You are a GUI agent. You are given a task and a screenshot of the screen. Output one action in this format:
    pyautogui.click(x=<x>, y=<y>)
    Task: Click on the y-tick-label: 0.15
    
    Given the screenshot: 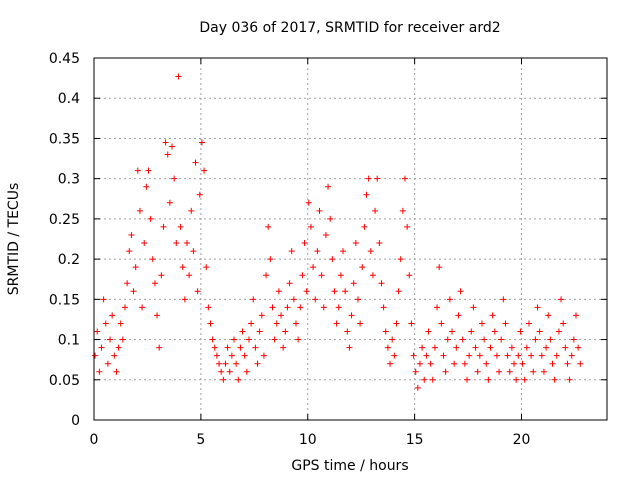 What is the action you would take?
    pyautogui.click(x=64, y=300)
    